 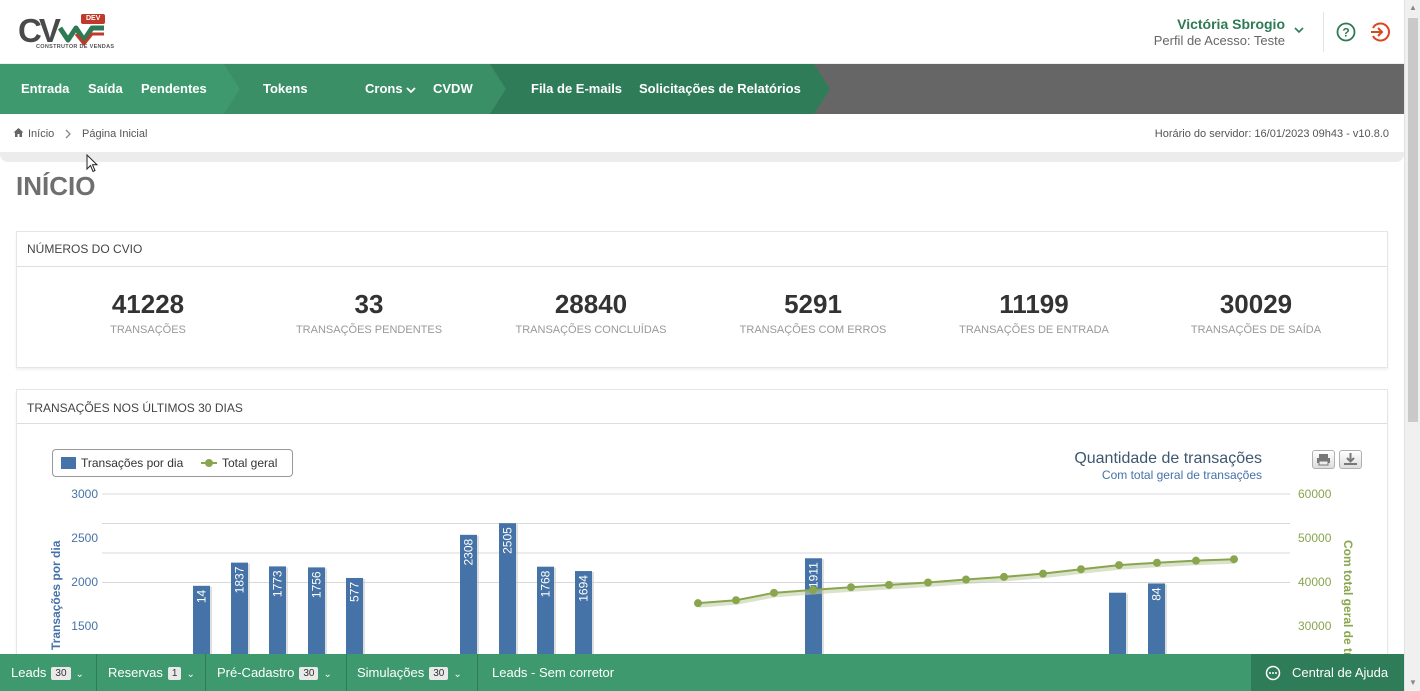 I want to click on bottom-item-label: Simulações, so click(x=391, y=672).